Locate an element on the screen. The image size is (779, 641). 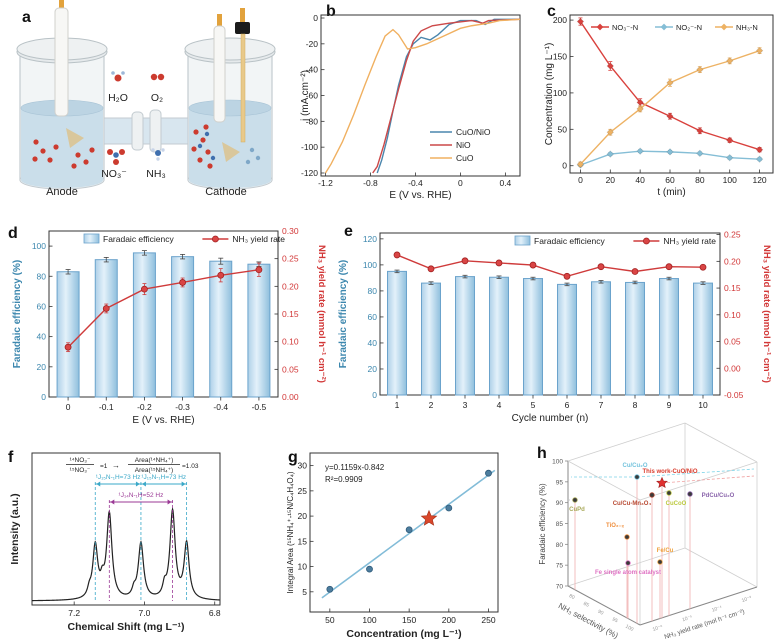
left-tick-label: 60 is located at coordinates (373, 317).